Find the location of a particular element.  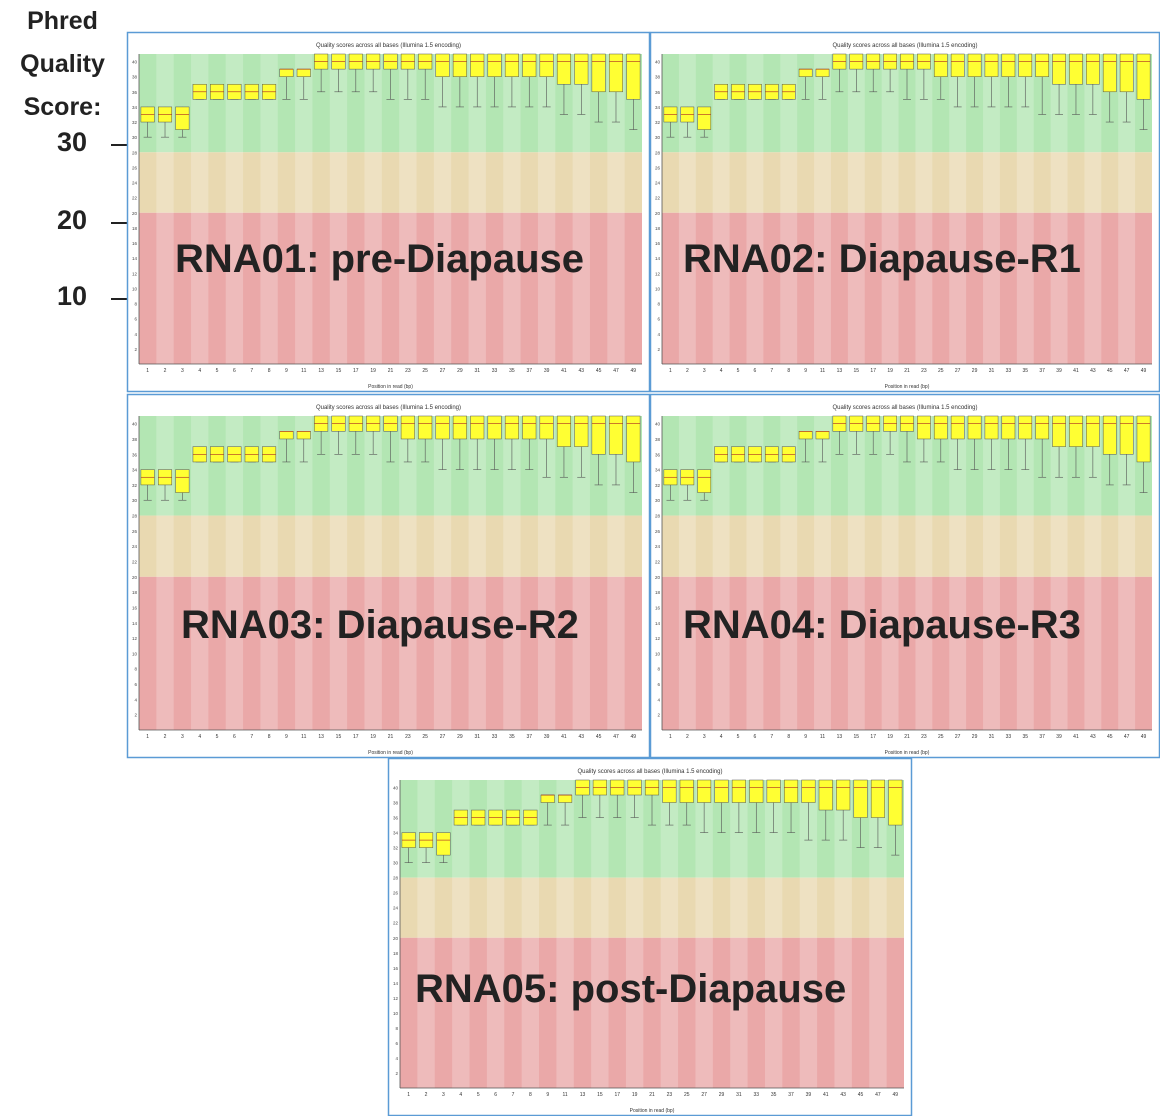

sample-label: RNA02: Diapause-R1 is located at coordinates (882, 259).